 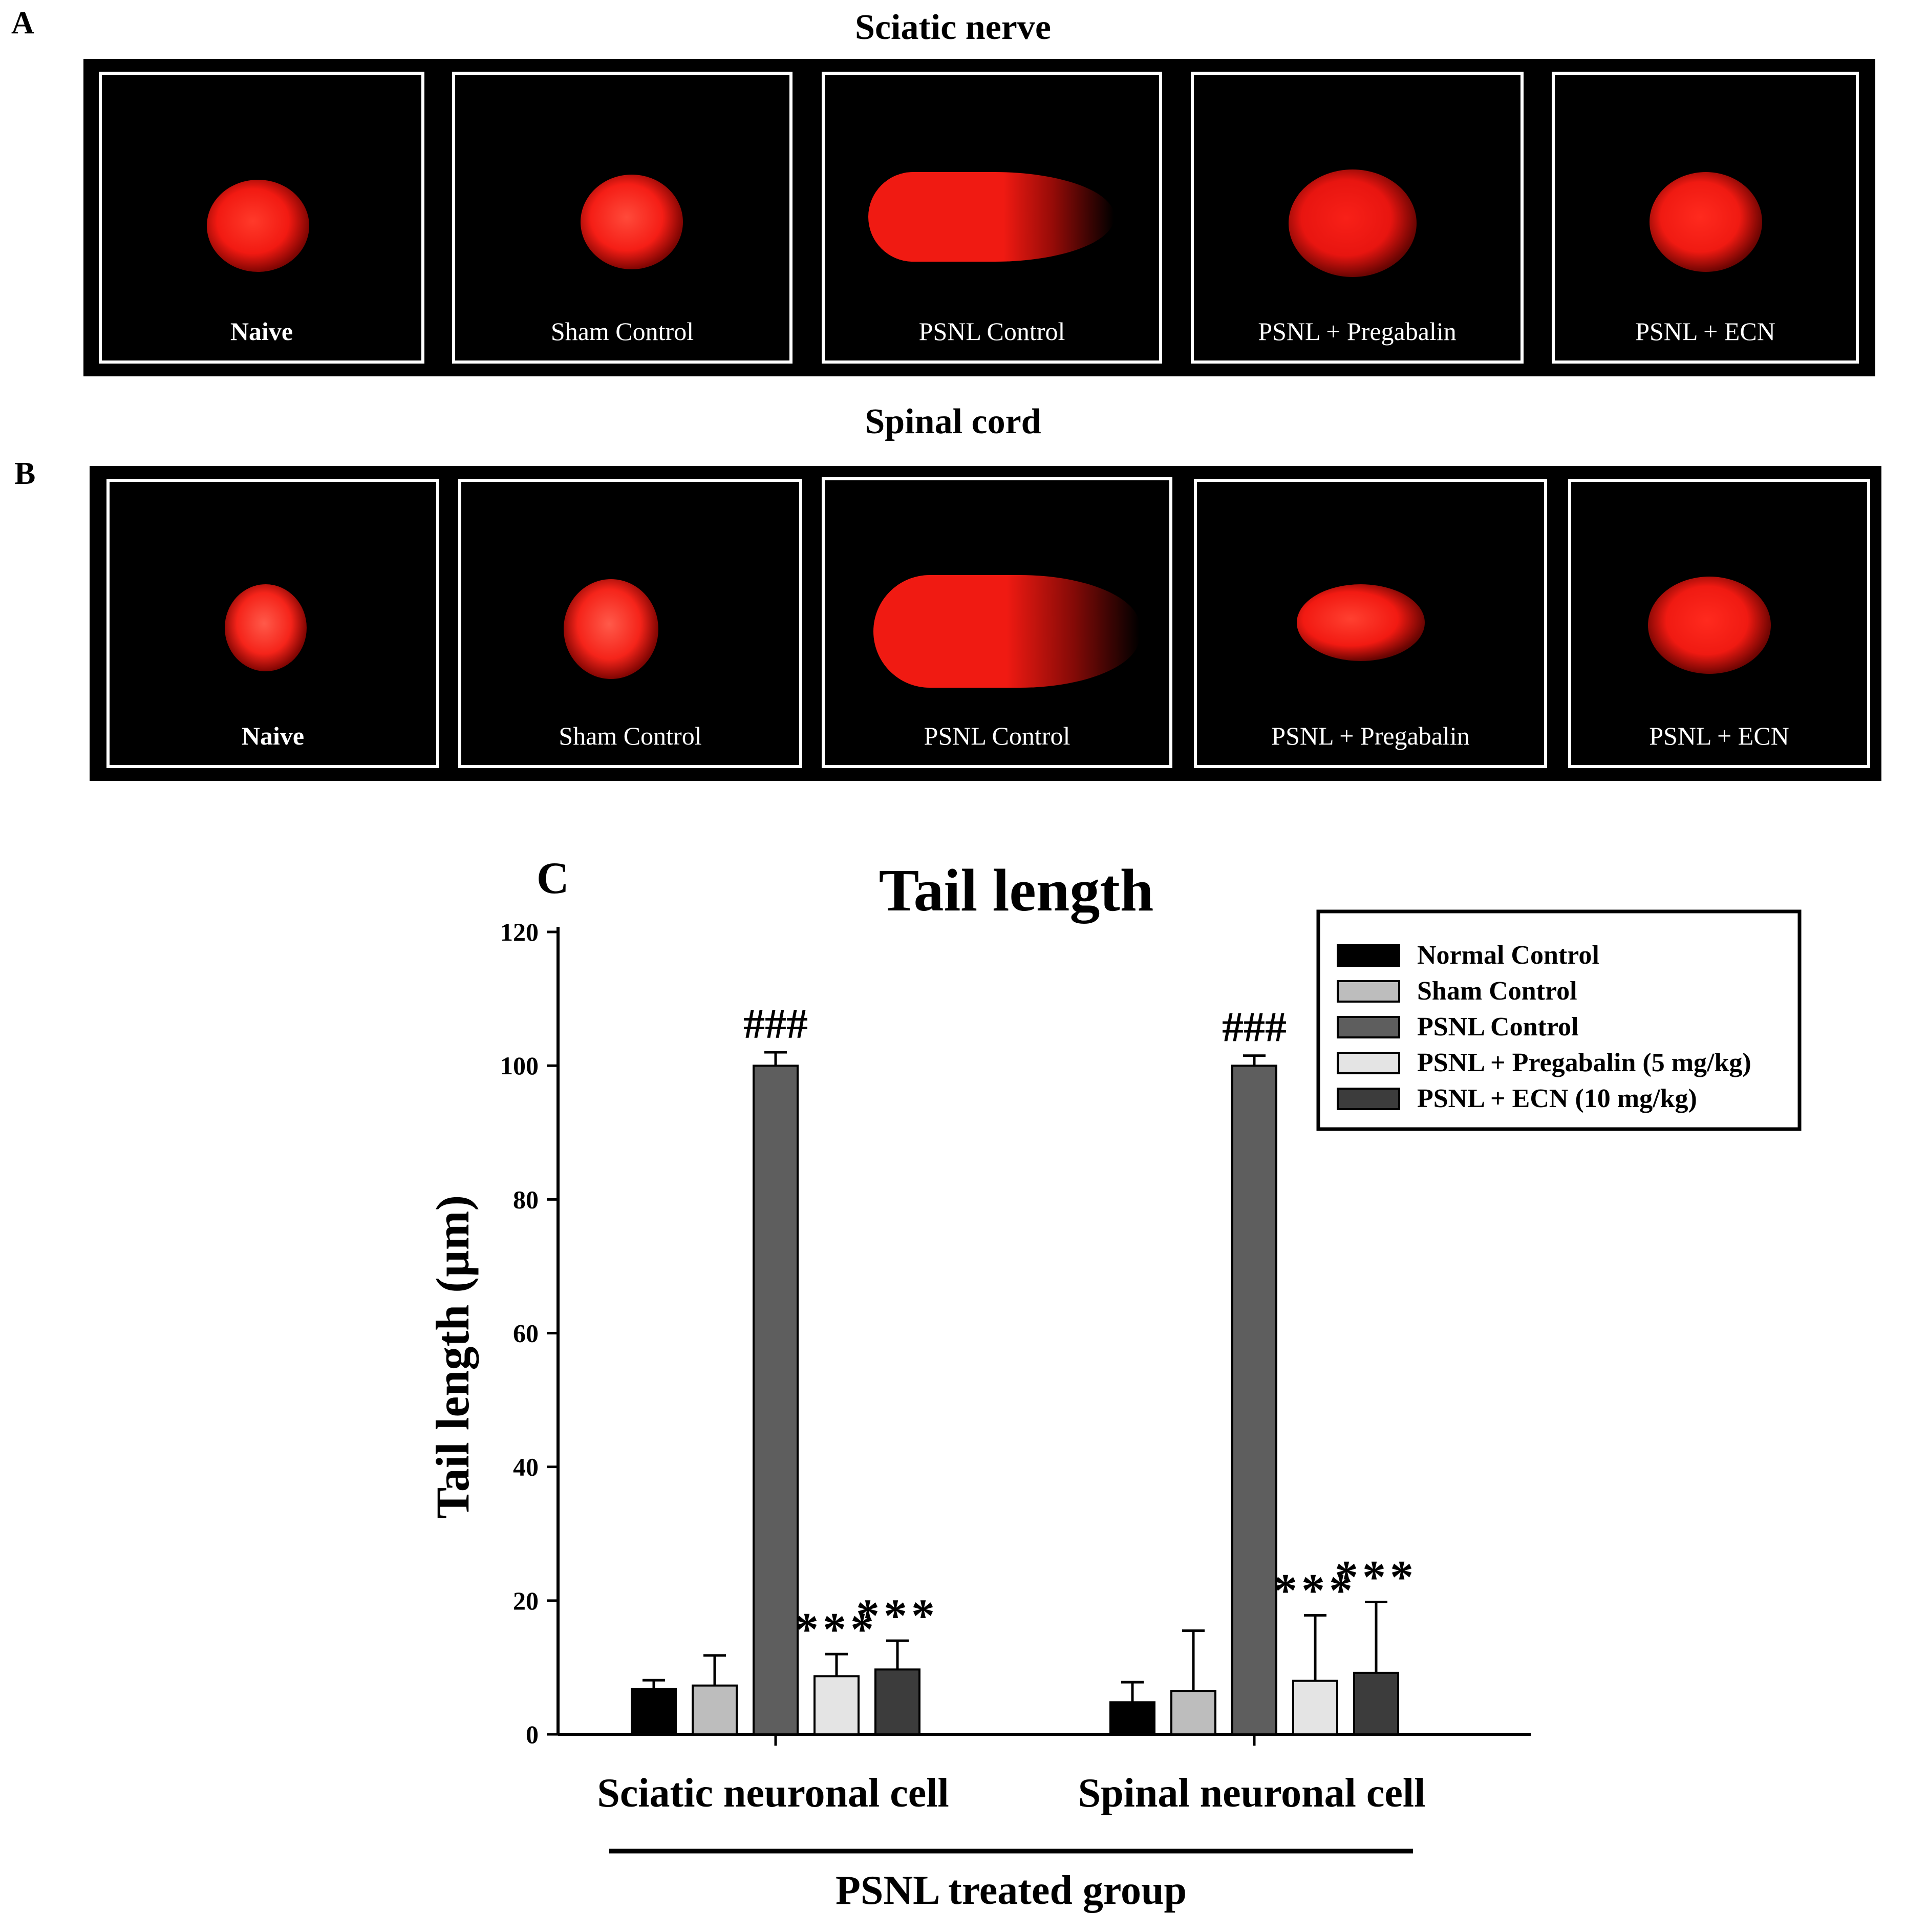 I want to click on y-tick-label: 60, so click(x=526, y=1334).